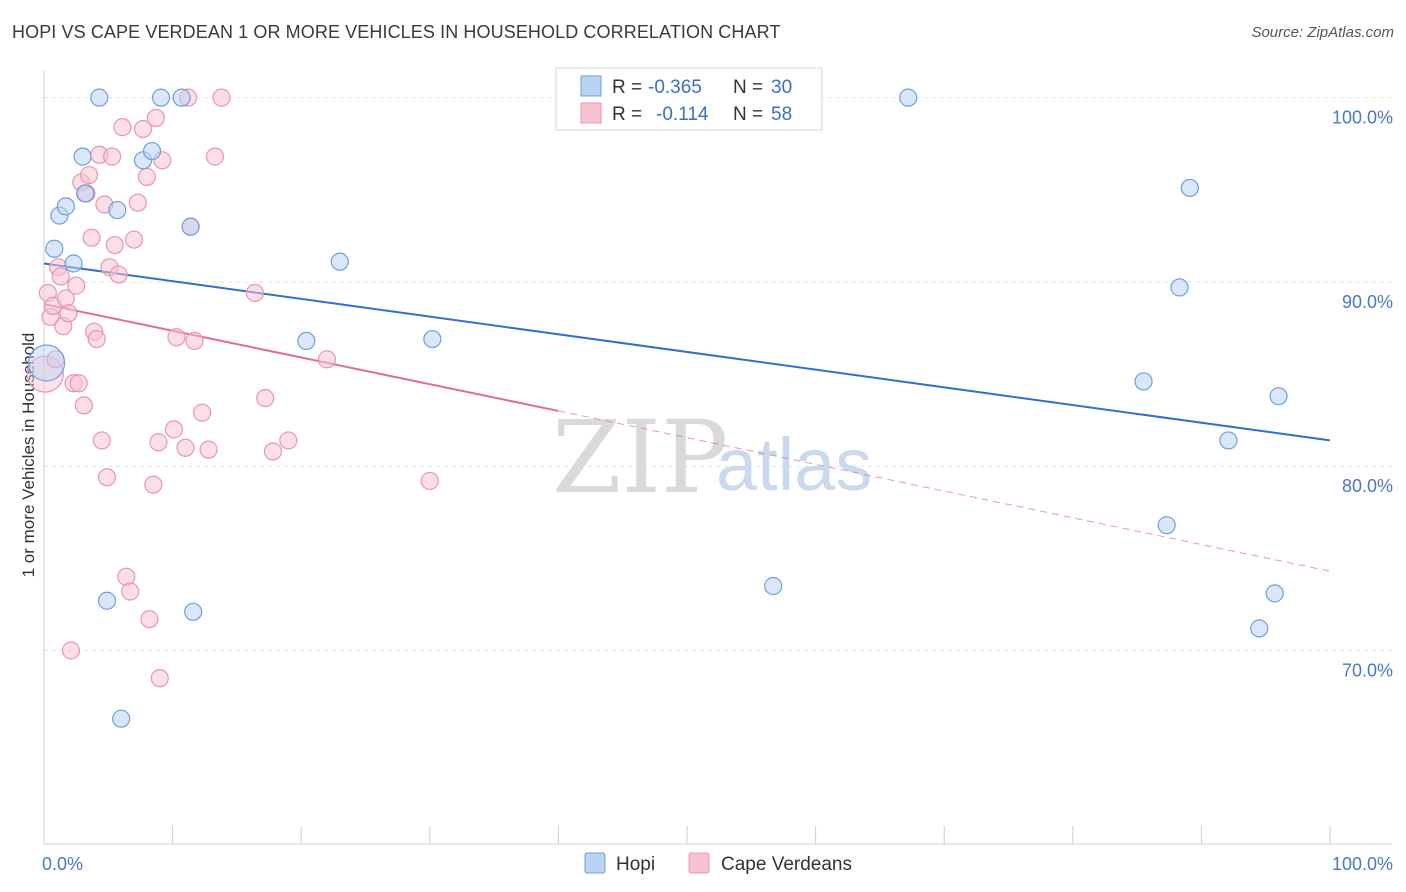  What do you see at coordinates (595, 863) in the screenshot?
I see `hopi-series-swatch` at bounding box center [595, 863].